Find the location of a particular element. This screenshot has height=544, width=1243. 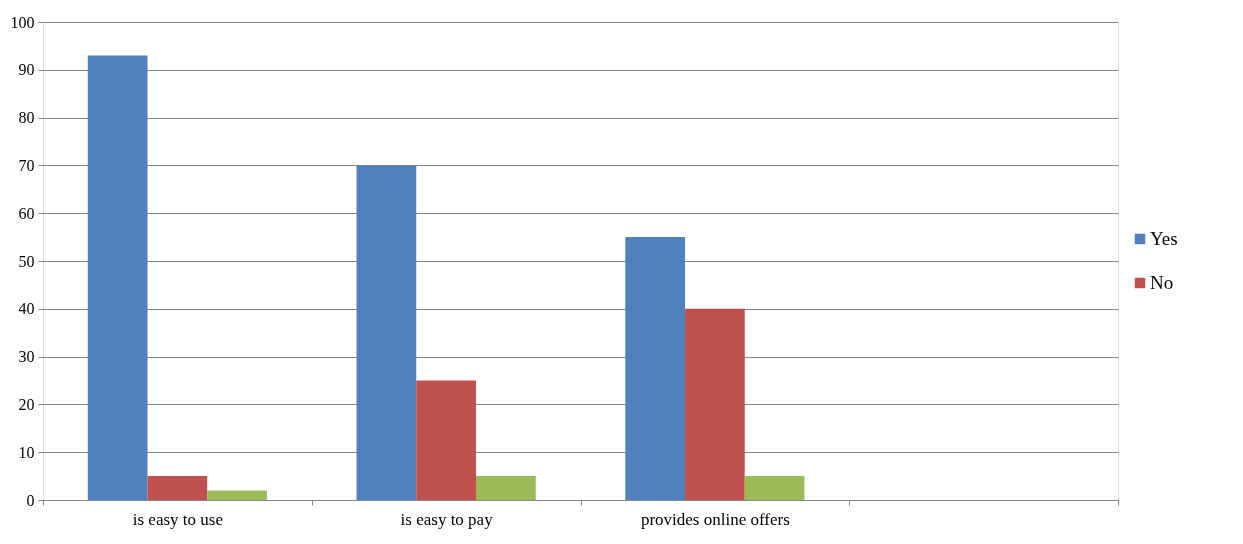

x-tick-label: is easy to pay is located at coordinates (447, 519).